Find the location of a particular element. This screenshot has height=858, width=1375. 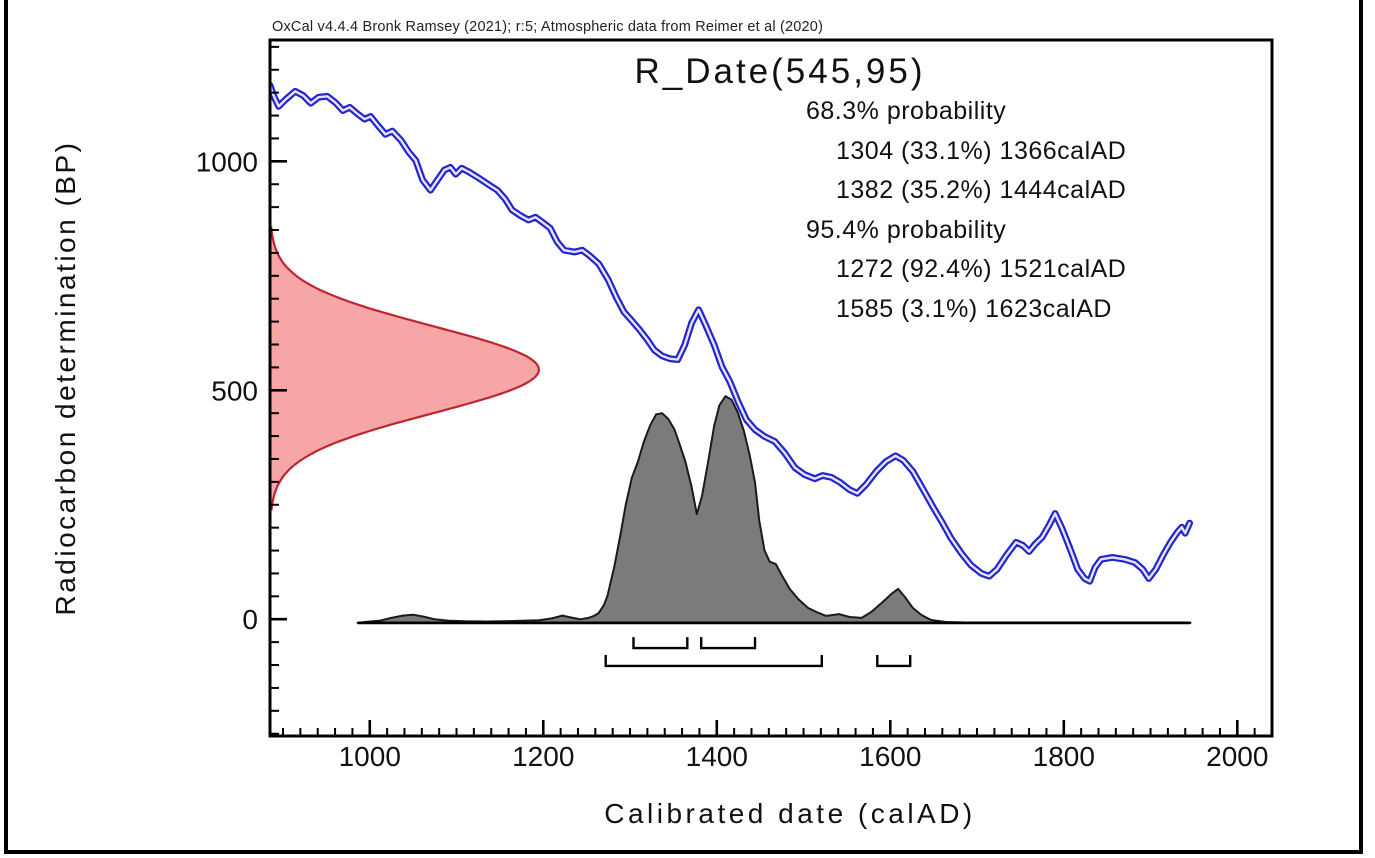

y-tick-label: 500 is located at coordinates (234, 390).